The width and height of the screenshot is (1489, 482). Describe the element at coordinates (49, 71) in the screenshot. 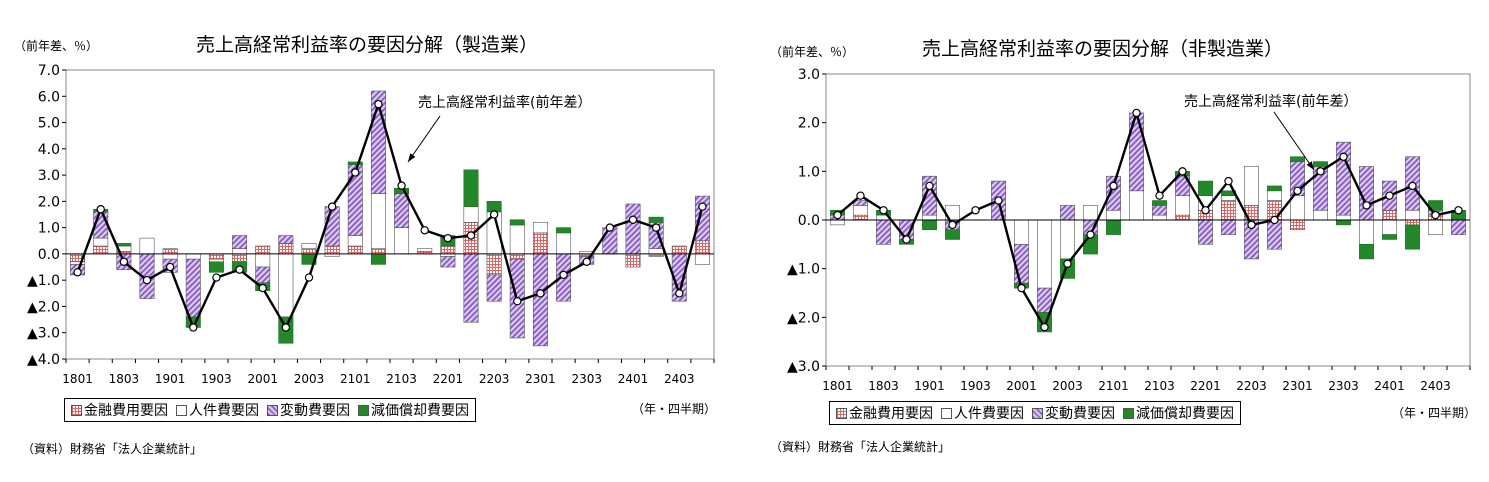

I see `y-tick-label: 7.0` at that location.